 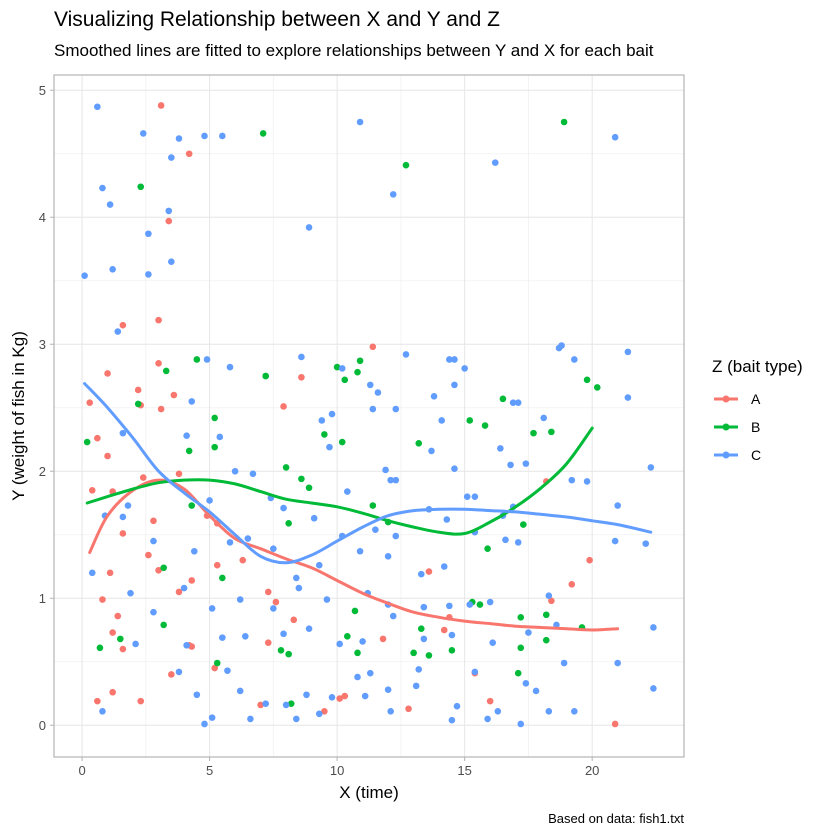 I want to click on y-axis-ticks: 0 1 2 3 4 5, so click(x=46, y=408).